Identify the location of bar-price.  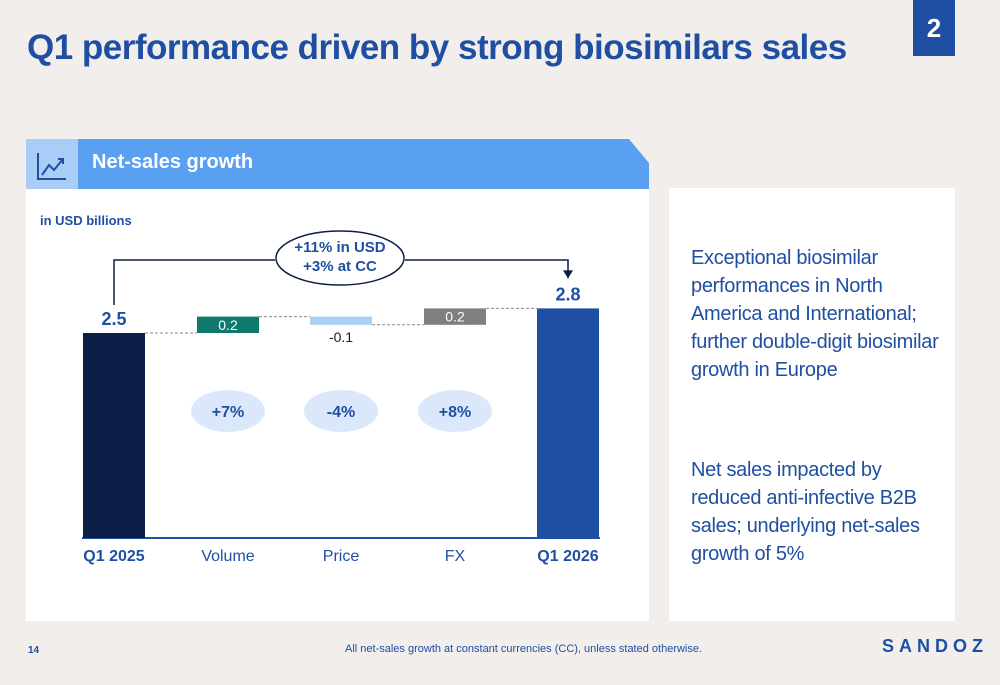
(341, 320).